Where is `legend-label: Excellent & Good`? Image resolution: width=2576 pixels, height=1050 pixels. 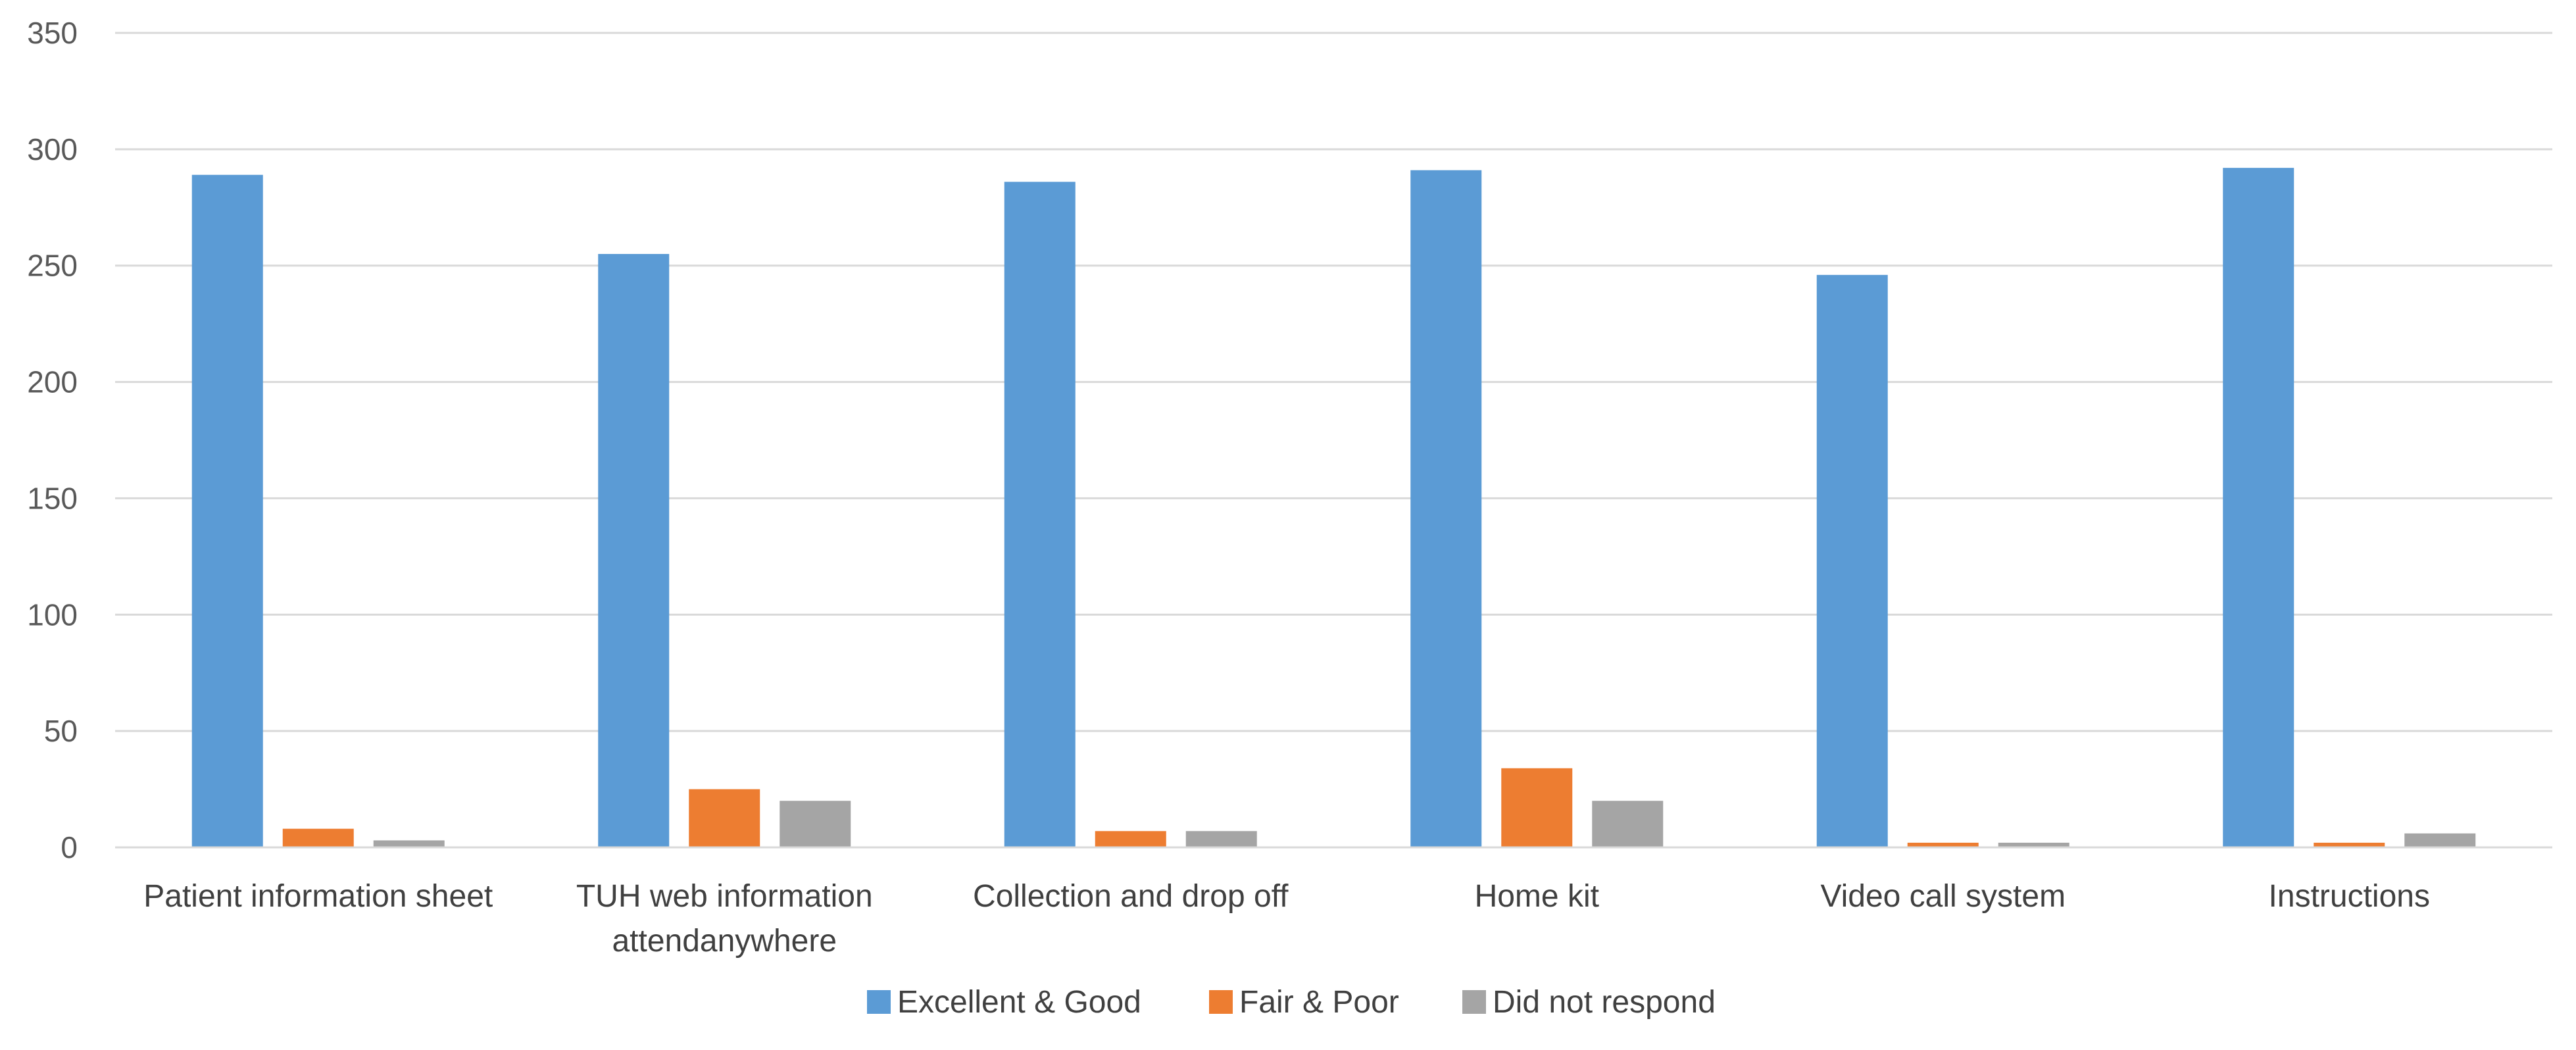 legend-label: Excellent & Good is located at coordinates (1019, 1002).